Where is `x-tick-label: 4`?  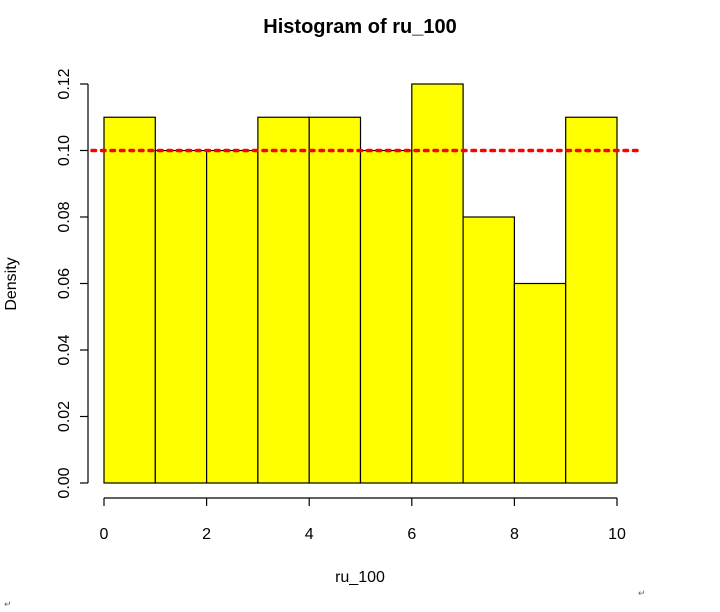 x-tick-label: 4 is located at coordinates (309, 534).